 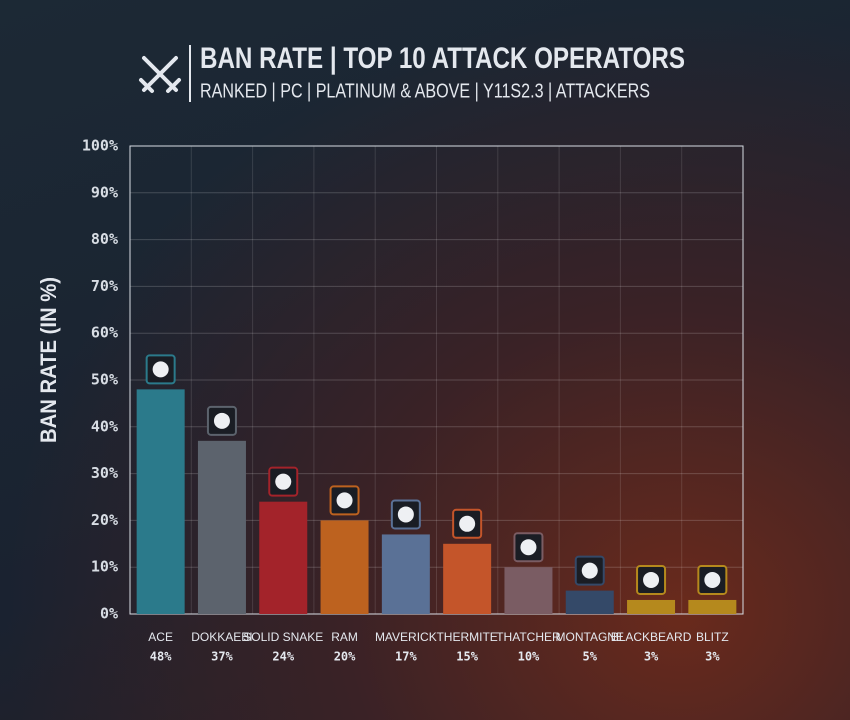 What do you see at coordinates (100, 146) in the screenshot?
I see `y-tick-label: 100%` at bounding box center [100, 146].